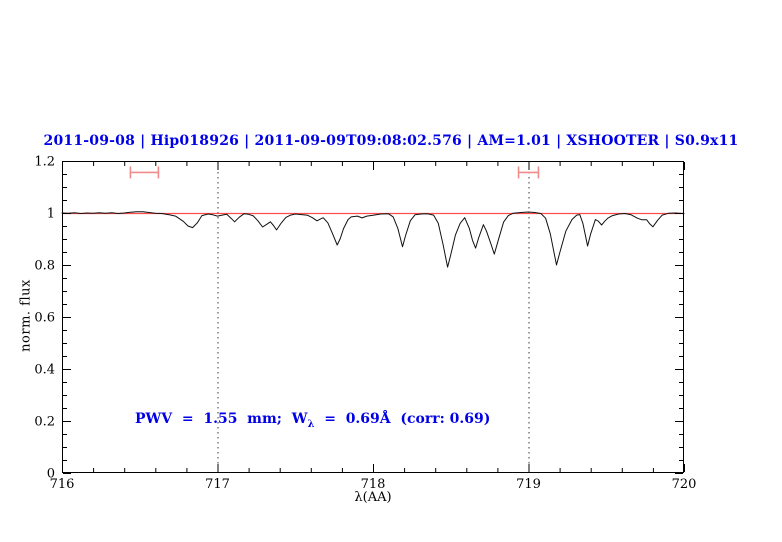 The width and height of the screenshot is (782, 542). What do you see at coordinates (402, 419) in the screenshot?
I see `pwv-annotation-suffix: = 0.69Å (corr: 0.69)` at bounding box center [402, 419].